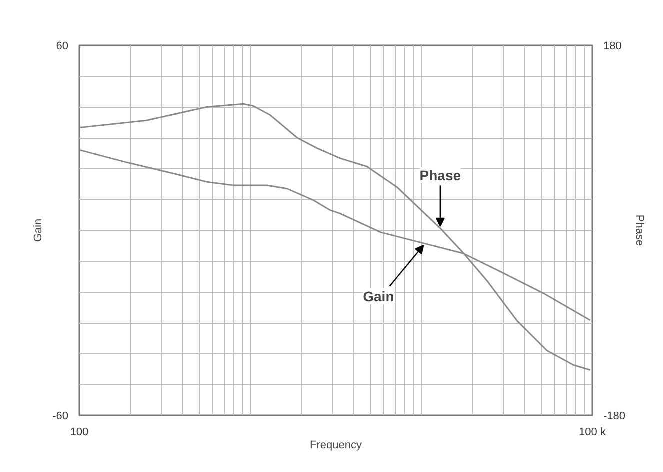 The image size is (663, 472). What do you see at coordinates (38, 230) in the screenshot?
I see `y-axis-title: Gain` at bounding box center [38, 230].